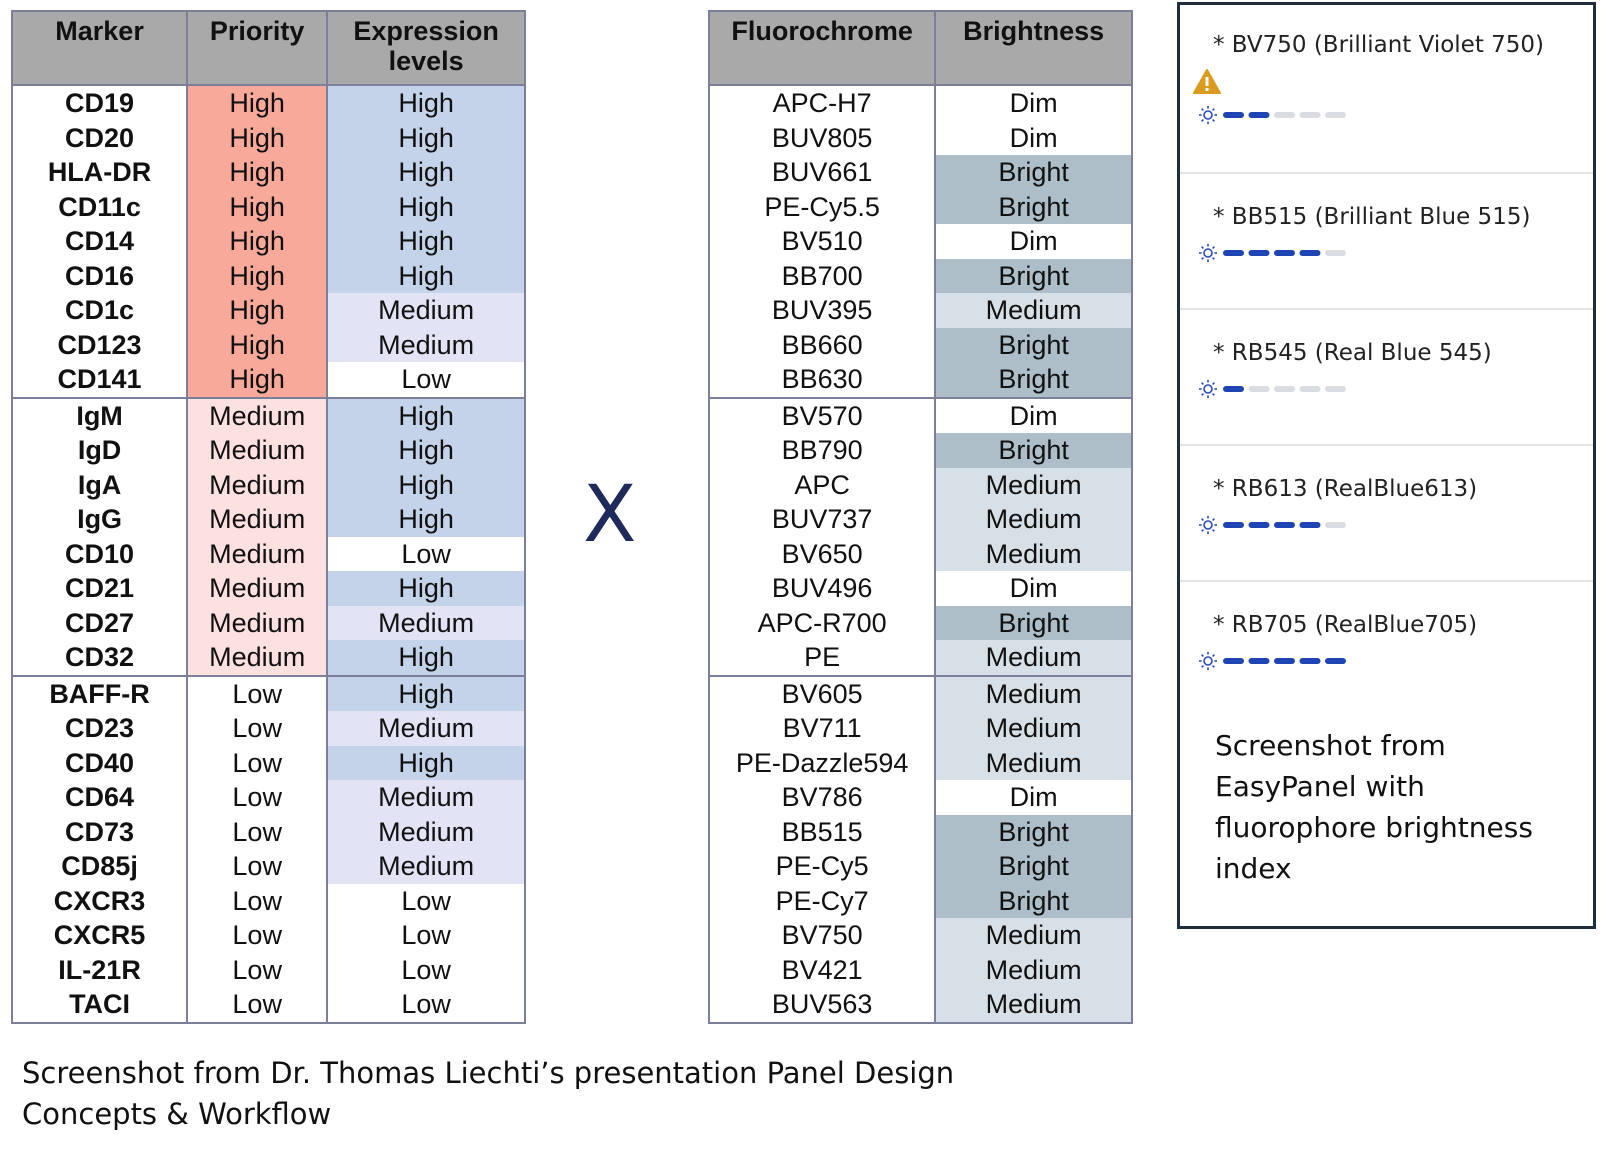 The height and width of the screenshot is (1157, 1604). Describe the element at coordinates (99, 900) in the screenshot. I see `table-cell: CXCR3` at that location.